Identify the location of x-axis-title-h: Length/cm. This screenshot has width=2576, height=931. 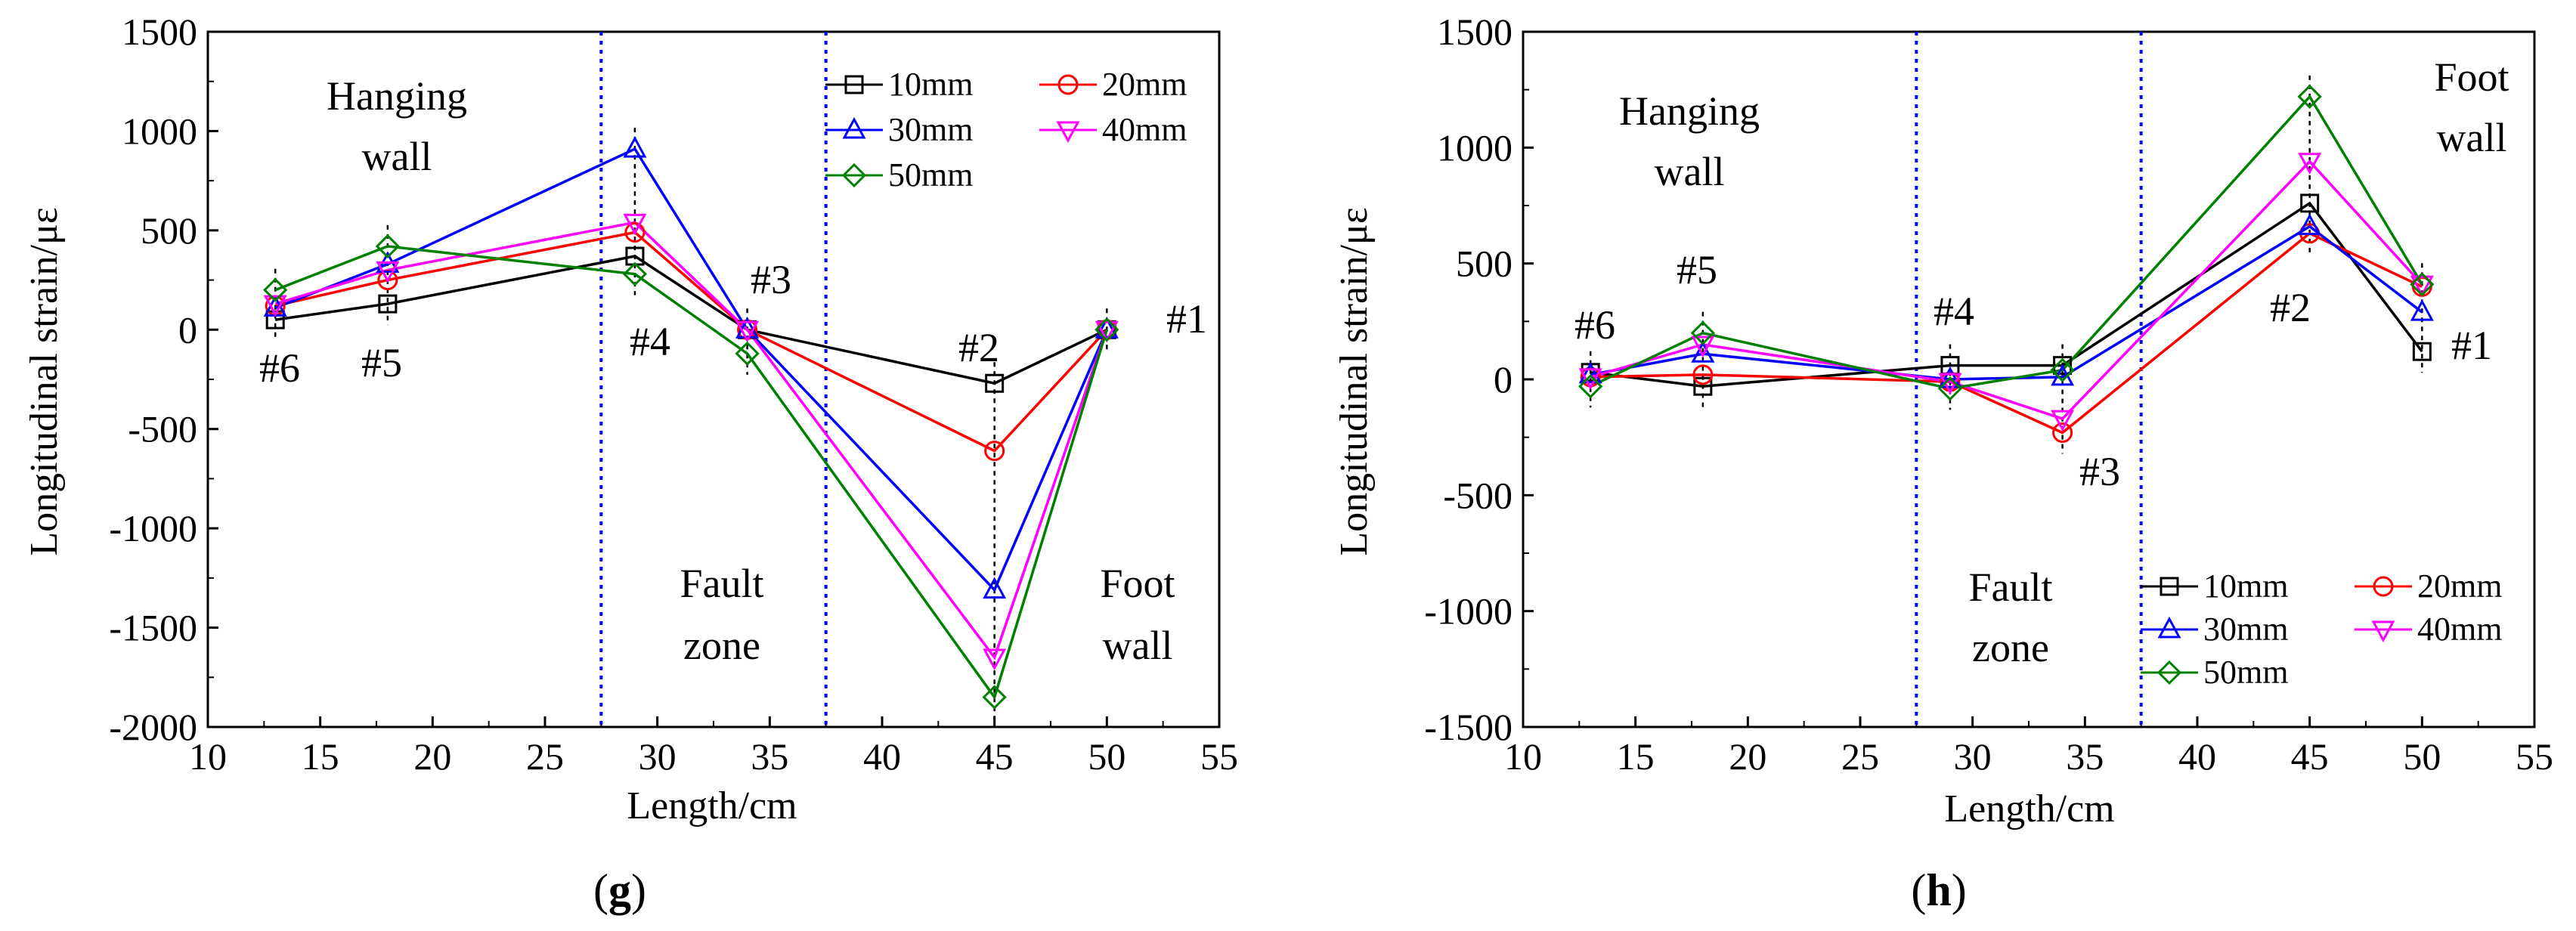
(2029, 808).